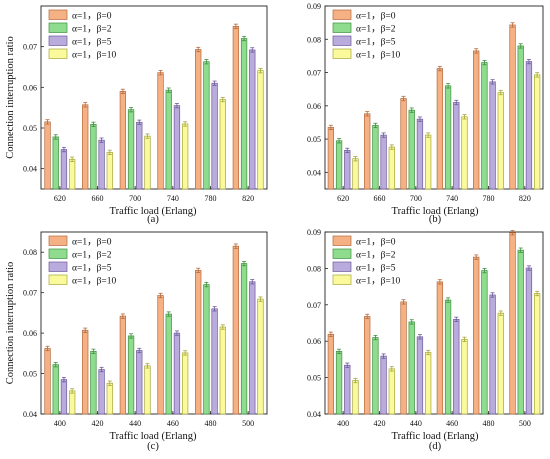 Image resolution: width=550 pixels, height=459 pixels. I want to click on x-tick-label: 780, so click(489, 198).